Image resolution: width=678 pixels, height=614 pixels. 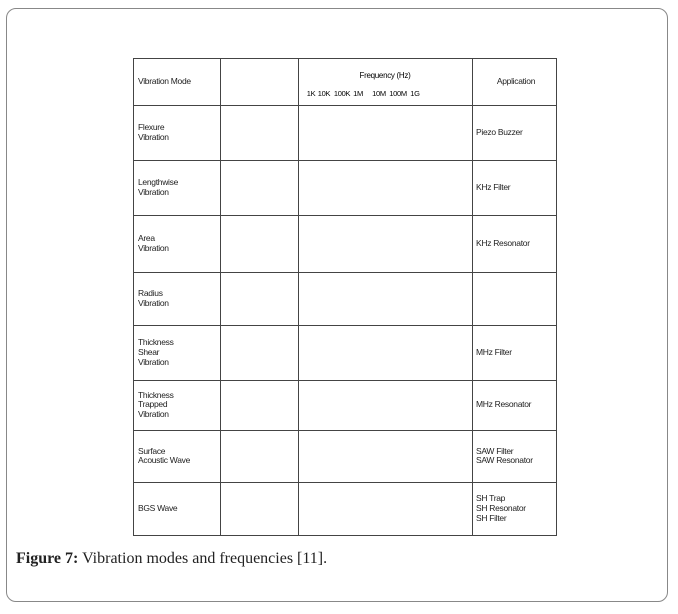 What do you see at coordinates (386, 75) in the screenshot?
I see `header-text: Frequency (Hz)` at bounding box center [386, 75].